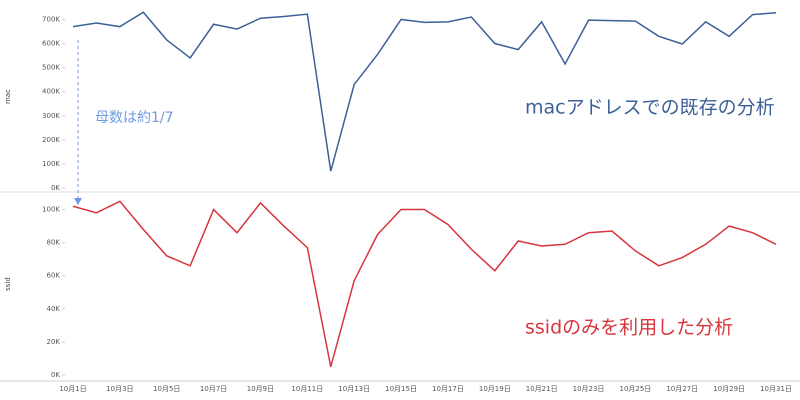 Image resolution: width=800 pixels, height=400 pixels. Describe the element at coordinates (260, 389) in the screenshot. I see `x-tick-label: 10月9日` at that location.